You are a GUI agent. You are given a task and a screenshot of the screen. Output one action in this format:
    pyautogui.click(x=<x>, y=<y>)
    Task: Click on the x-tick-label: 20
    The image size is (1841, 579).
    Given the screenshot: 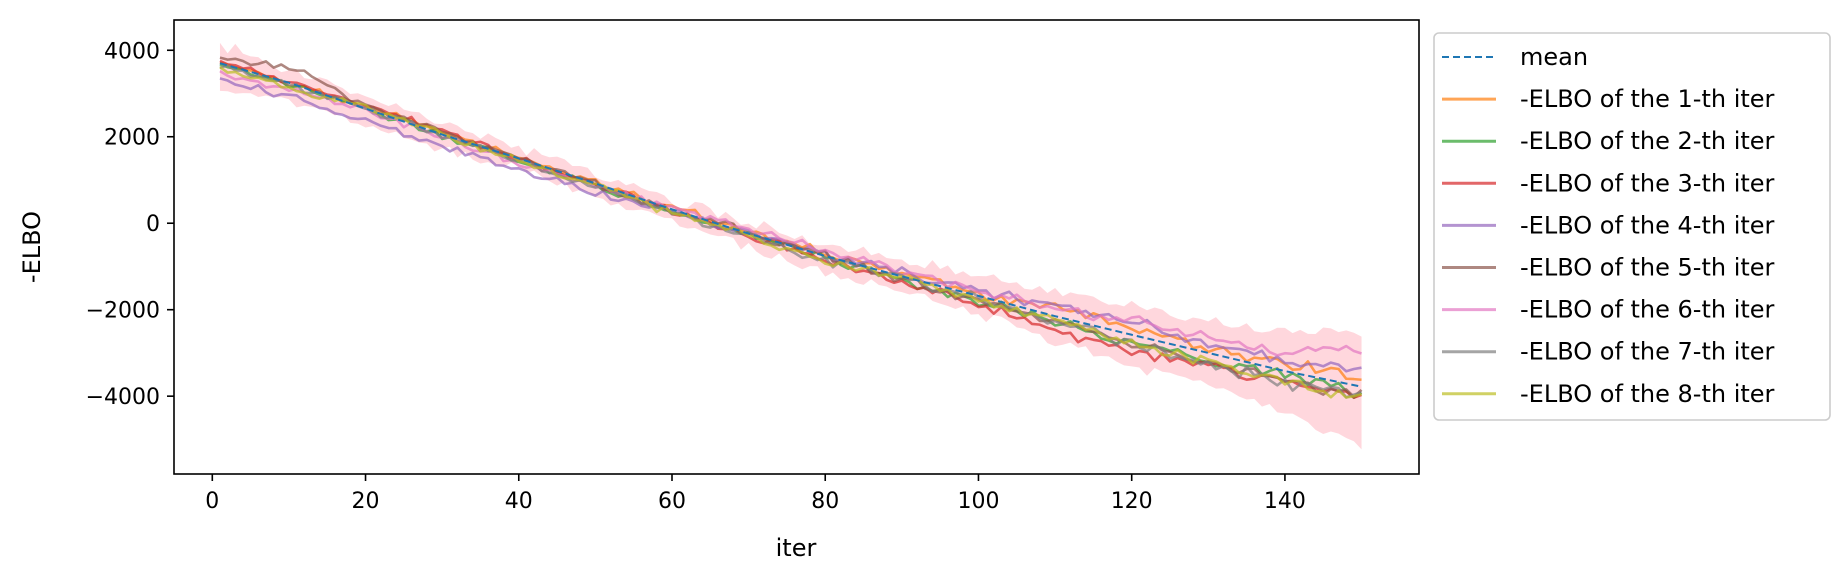 What is the action you would take?
    pyautogui.click(x=366, y=501)
    